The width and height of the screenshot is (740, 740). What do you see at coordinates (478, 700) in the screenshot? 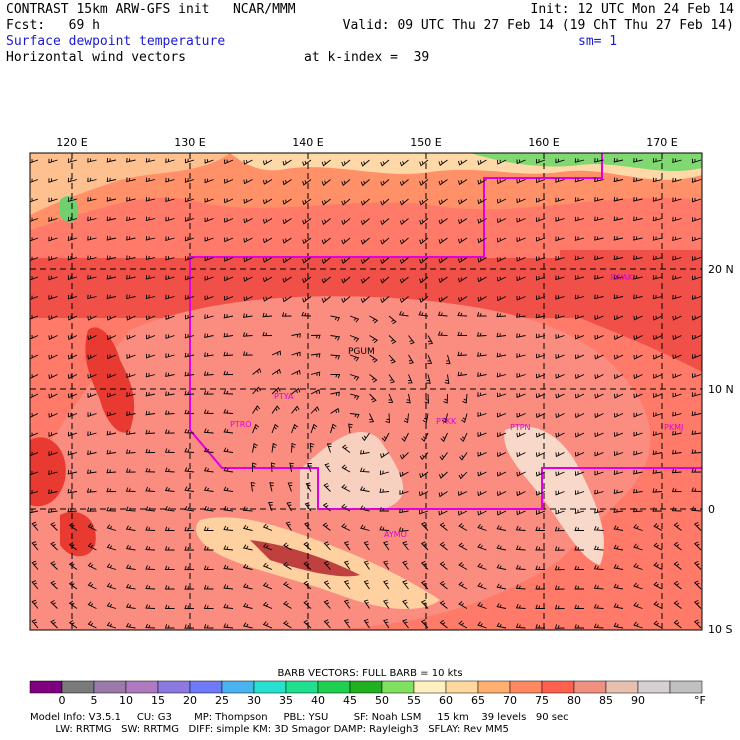
I see `legend-tick: 65` at bounding box center [478, 700].